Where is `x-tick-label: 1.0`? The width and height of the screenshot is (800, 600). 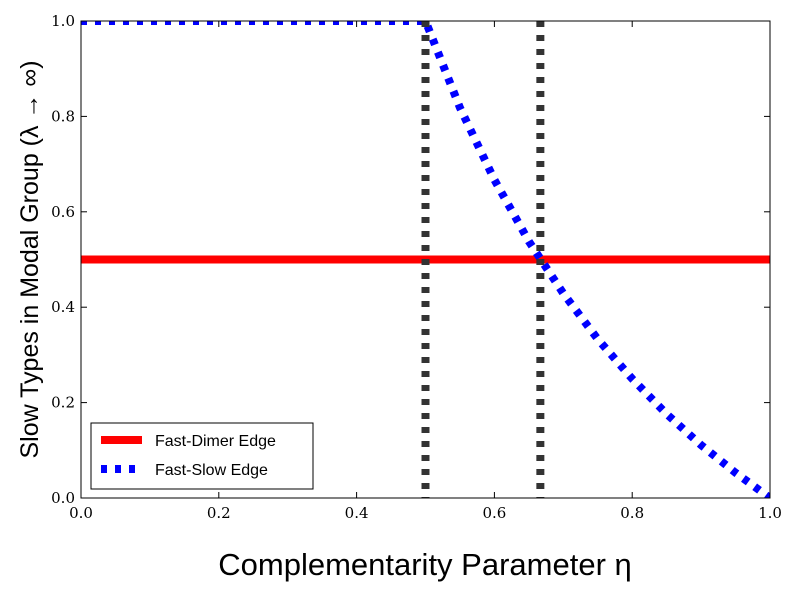
x-tick-label: 1.0 is located at coordinates (770, 513).